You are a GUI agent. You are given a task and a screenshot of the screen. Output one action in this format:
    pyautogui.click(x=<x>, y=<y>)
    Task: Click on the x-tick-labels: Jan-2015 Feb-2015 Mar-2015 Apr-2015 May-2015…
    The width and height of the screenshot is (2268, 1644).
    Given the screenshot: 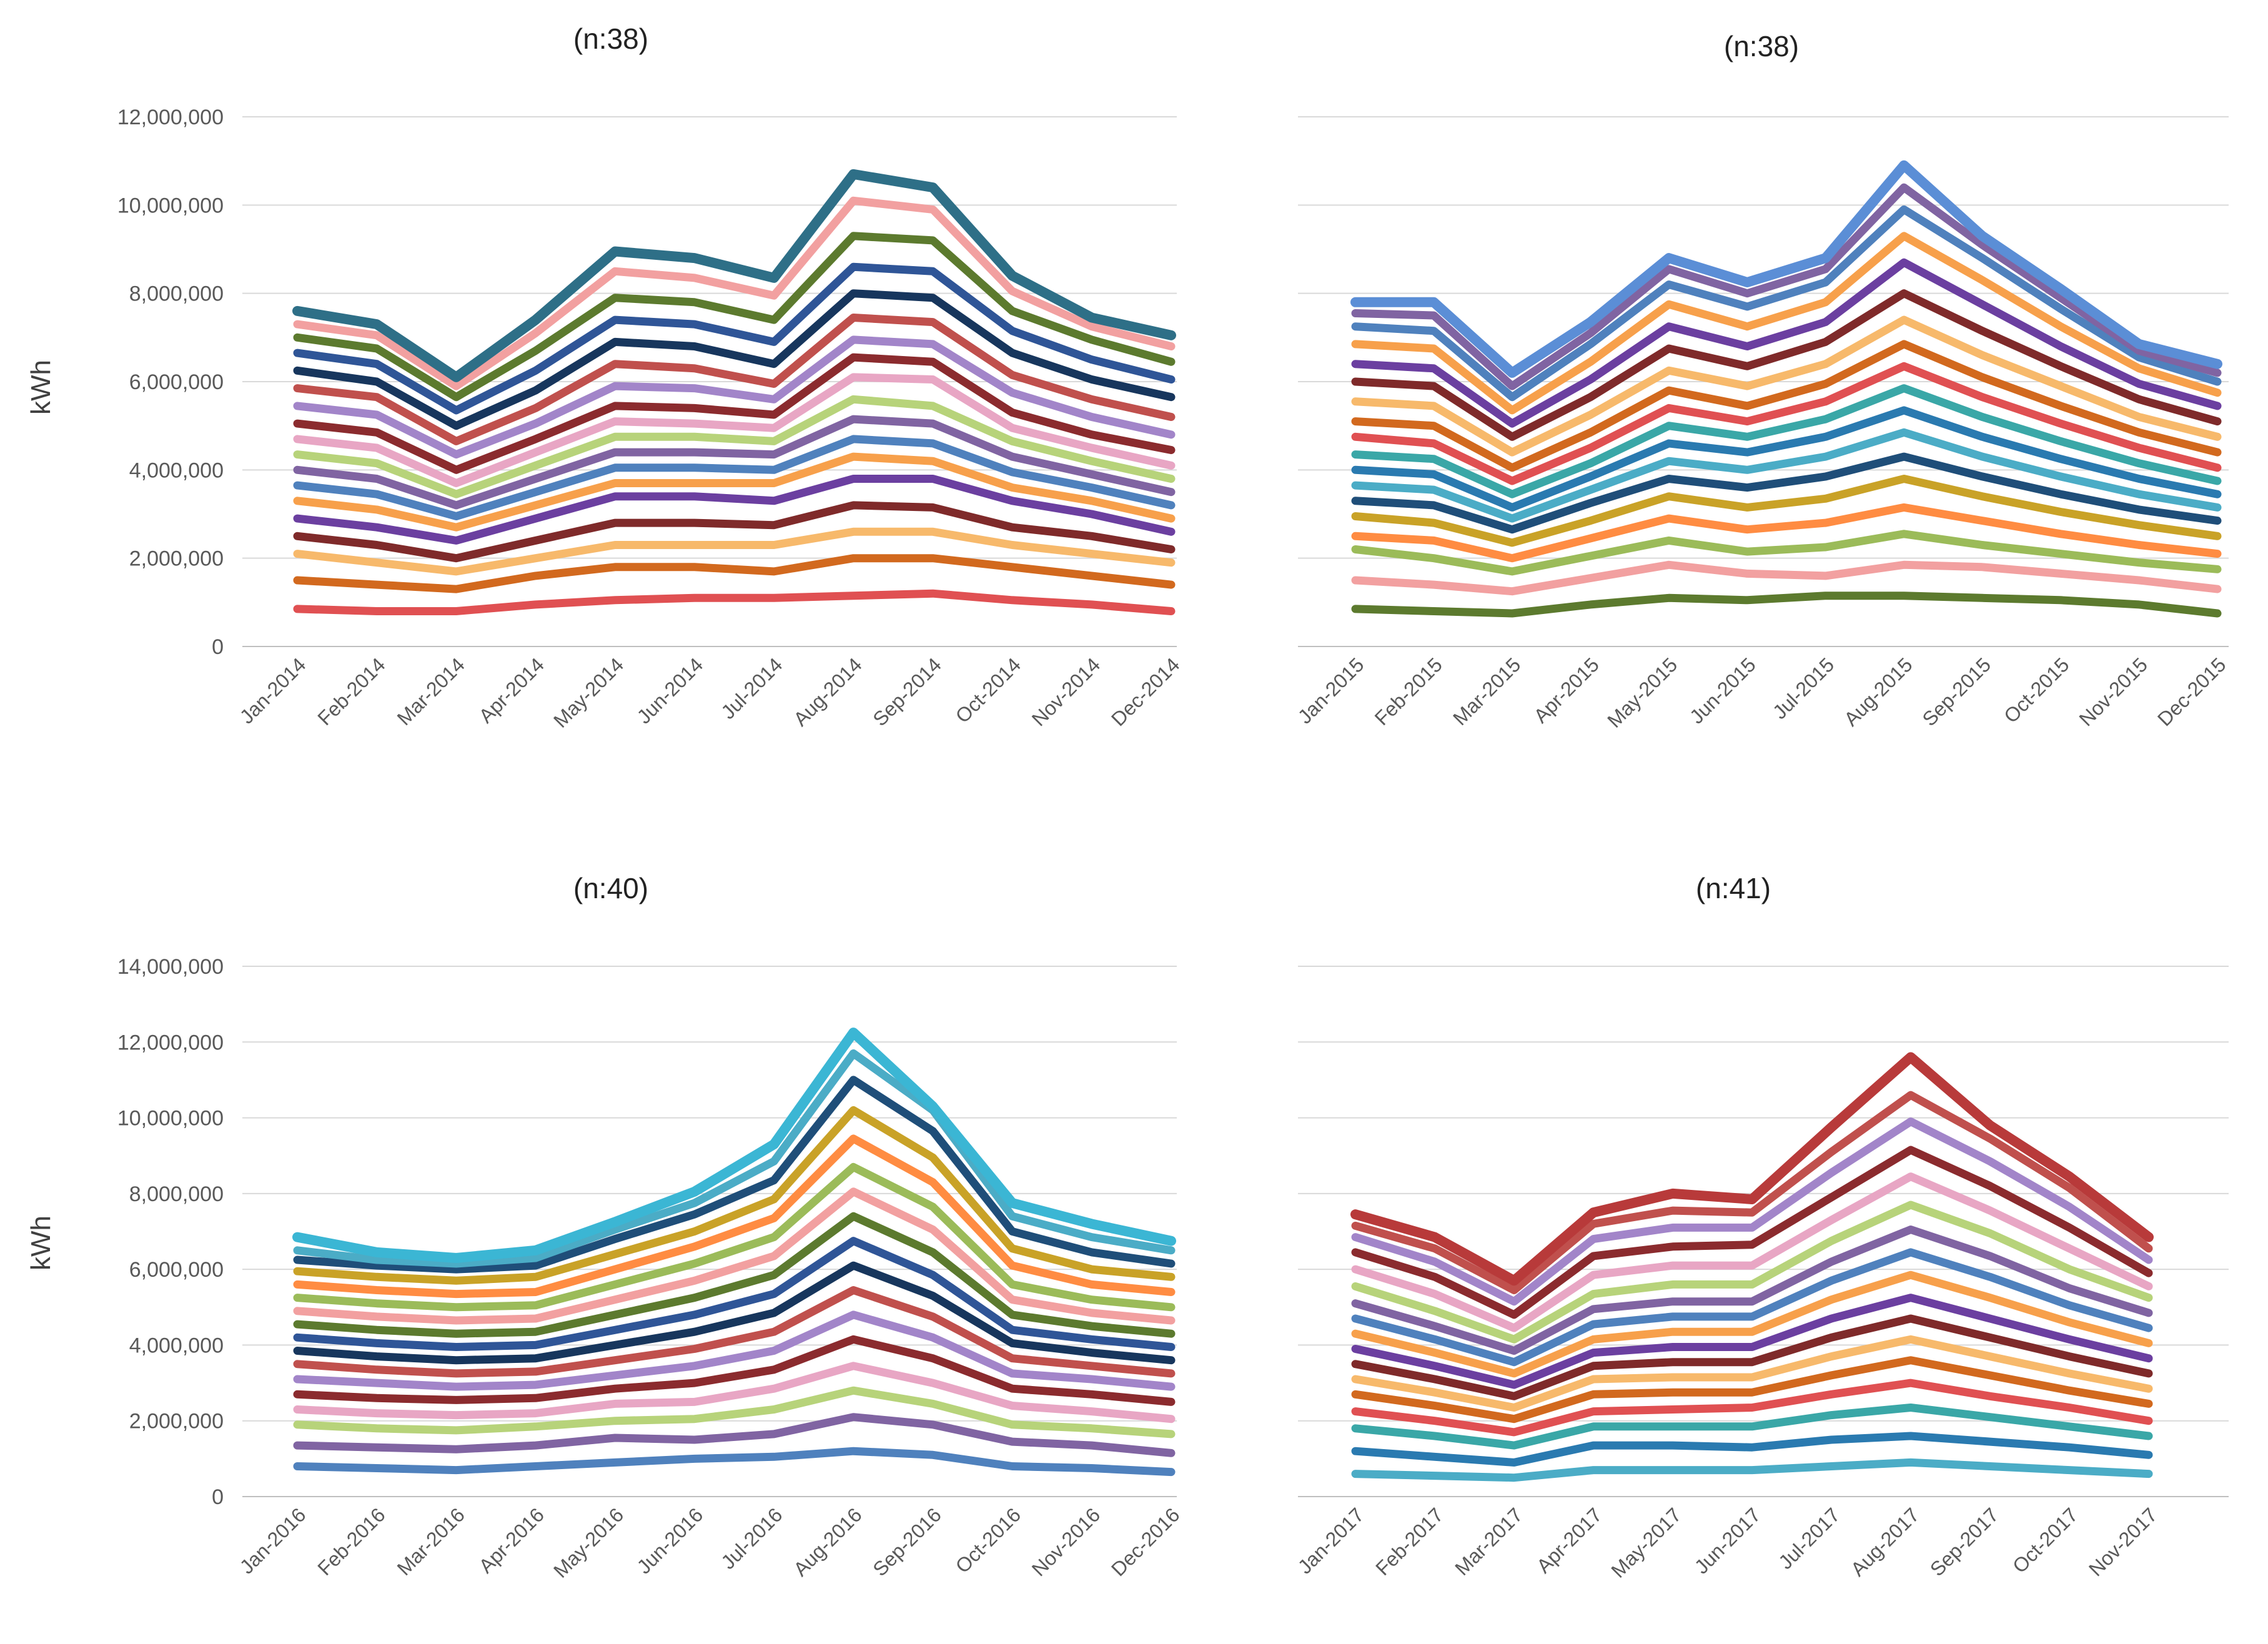 What is the action you would take?
    pyautogui.click(x=1762, y=692)
    